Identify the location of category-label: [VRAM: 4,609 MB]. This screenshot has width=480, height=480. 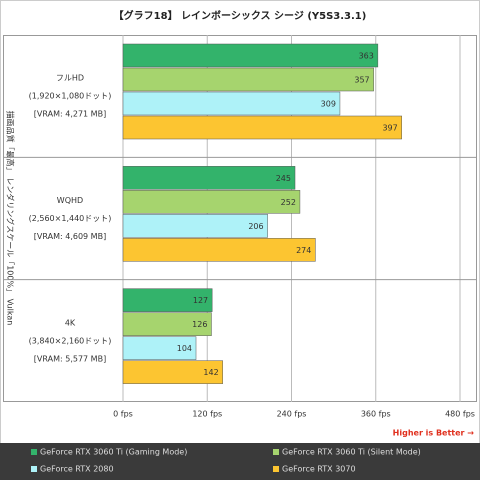
(70, 236).